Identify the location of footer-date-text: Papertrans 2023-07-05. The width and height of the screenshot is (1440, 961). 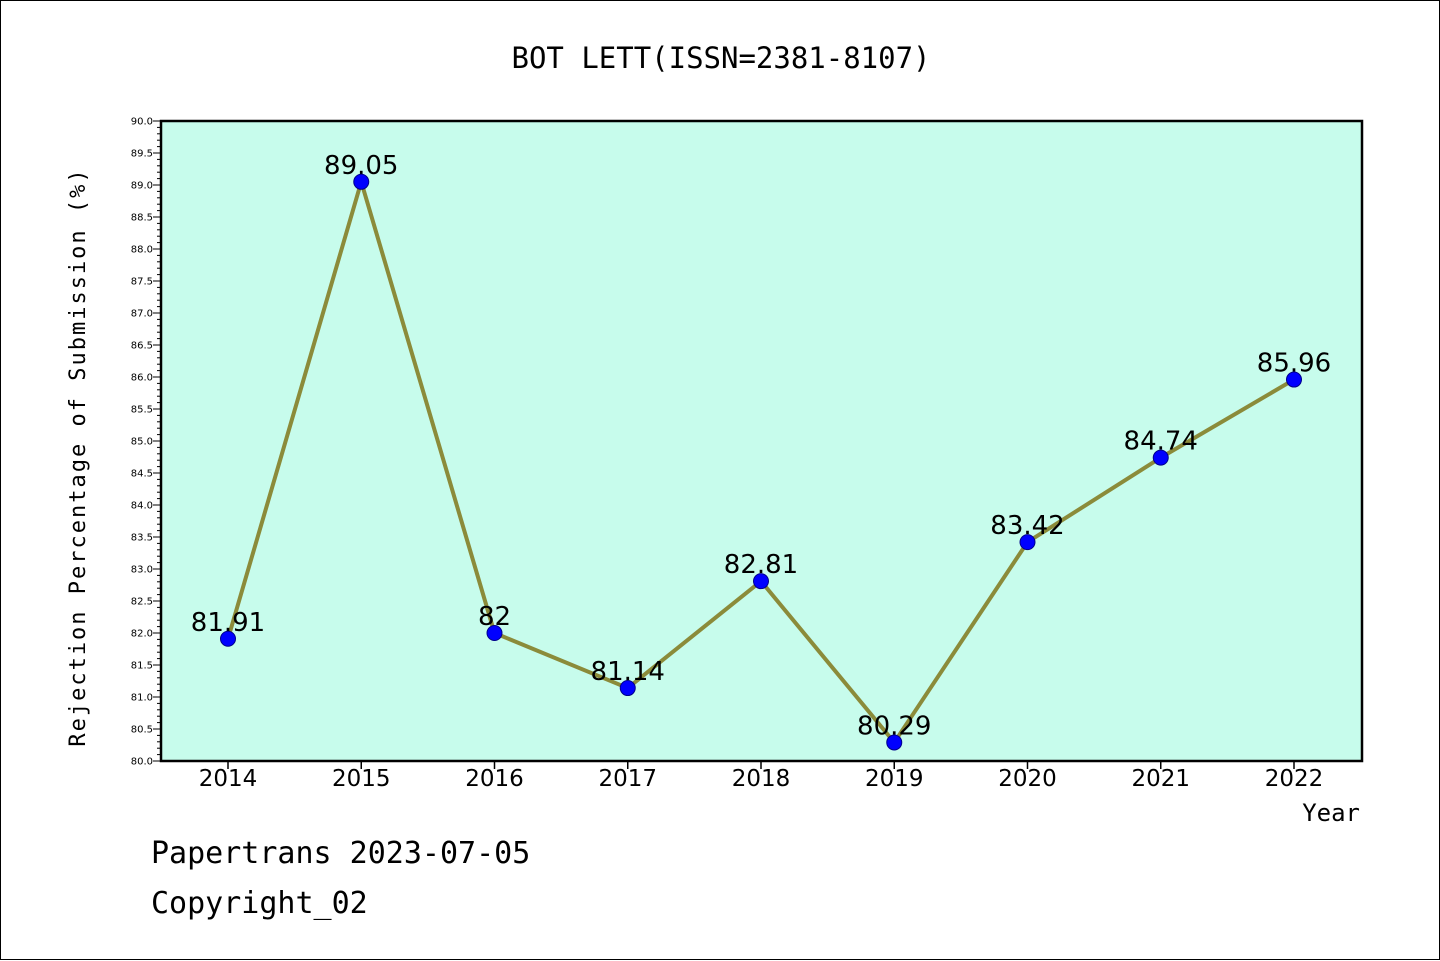
(341, 853).